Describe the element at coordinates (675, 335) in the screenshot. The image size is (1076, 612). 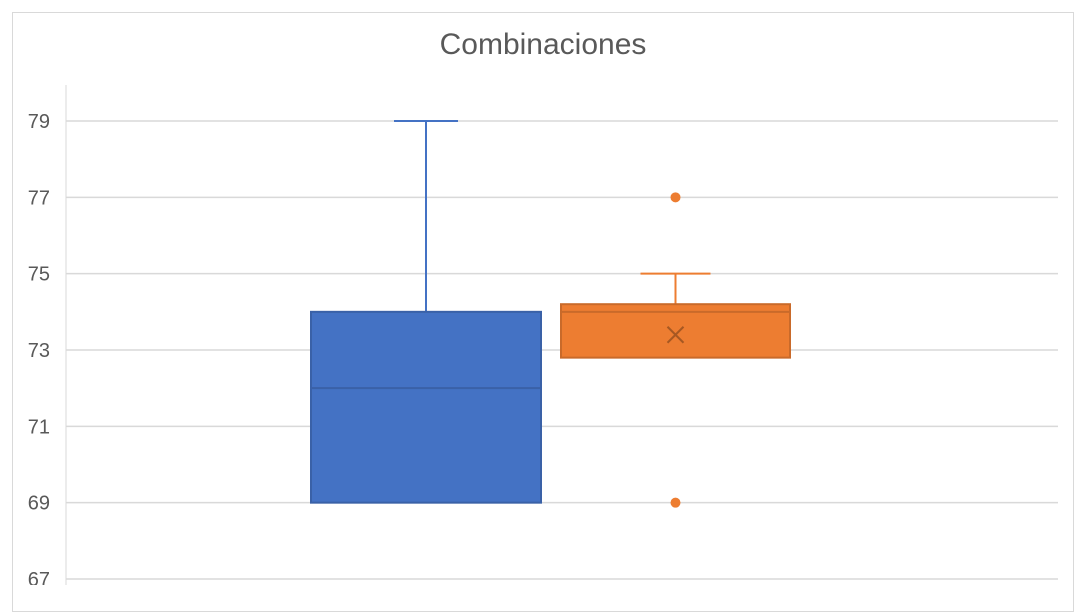
I see `mean-marker-b` at that location.